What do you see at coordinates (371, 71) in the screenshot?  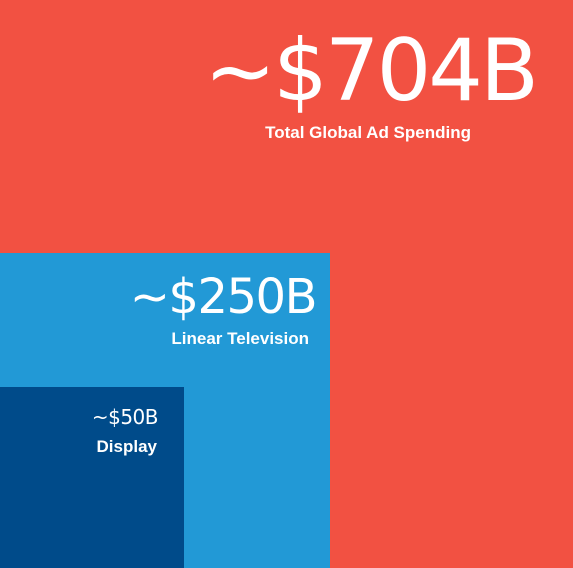 I see `total-ad-spending-value: ~$704B` at bounding box center [371, 71].